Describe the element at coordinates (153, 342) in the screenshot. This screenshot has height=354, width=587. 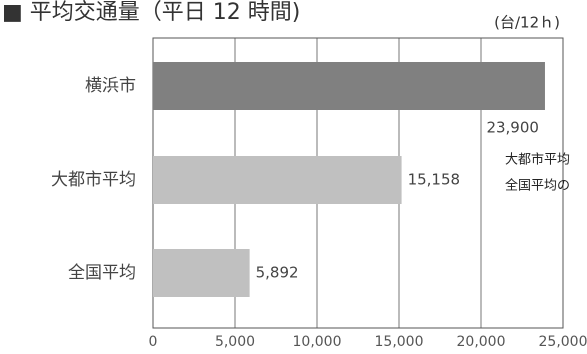
I see `x-tick-label: 0` at that location.